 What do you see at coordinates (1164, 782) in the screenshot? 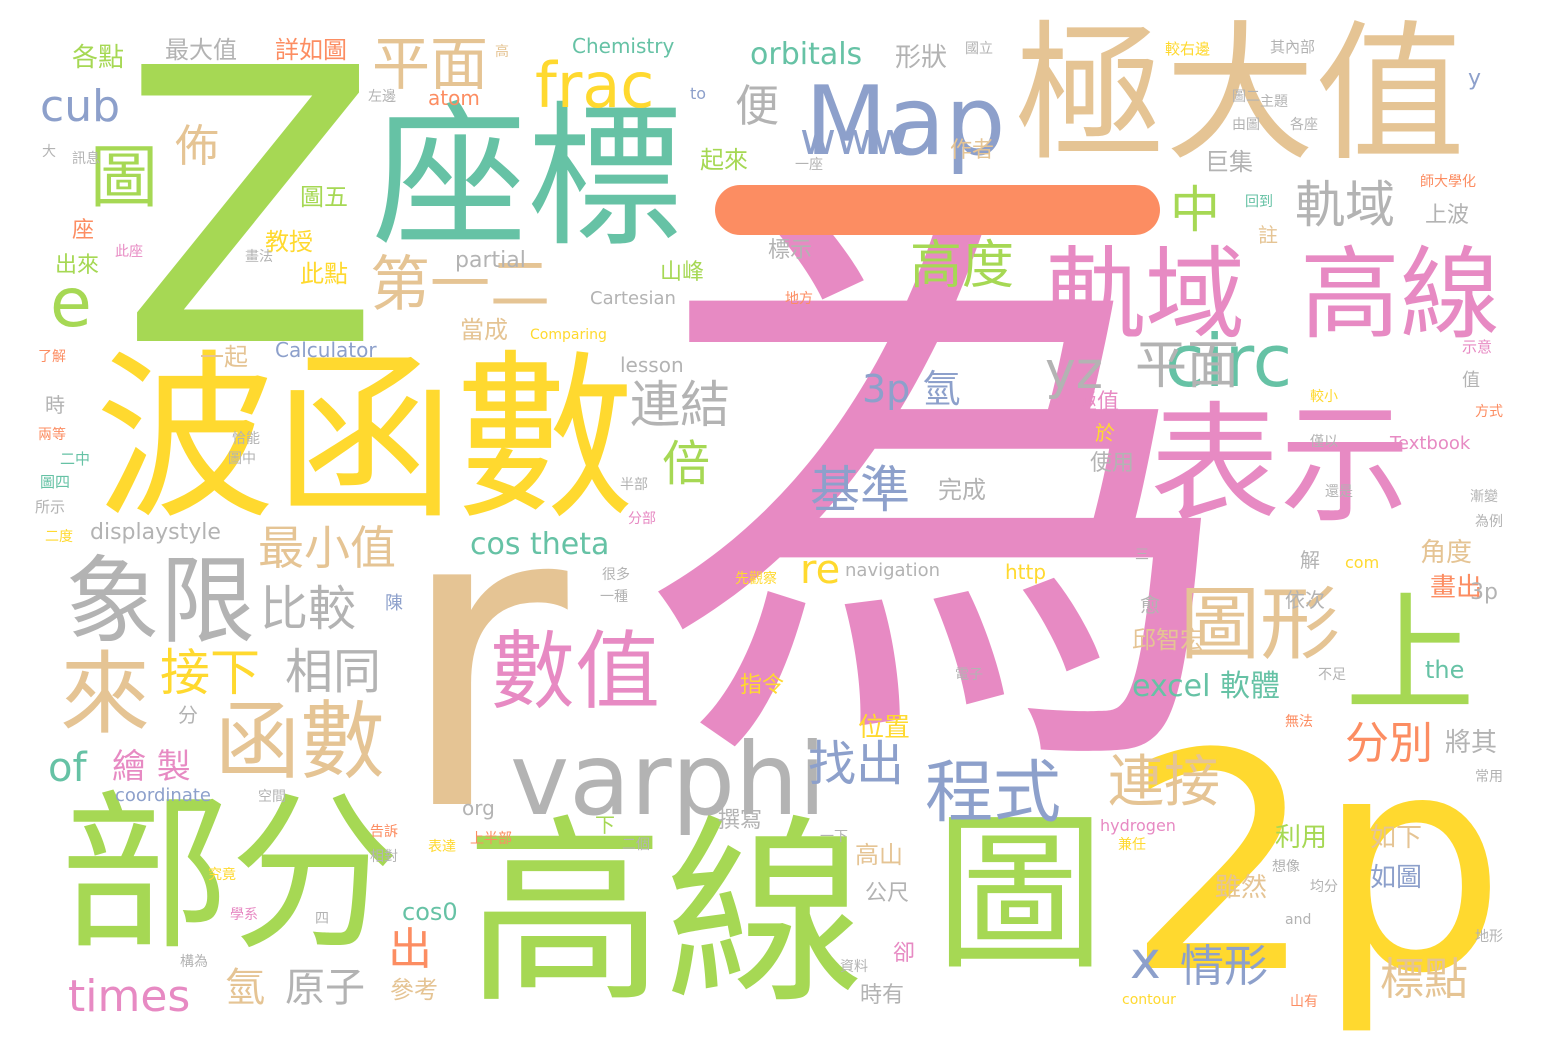
I see `word-lianjie2: 連接` at bounding box center [1164, 782].